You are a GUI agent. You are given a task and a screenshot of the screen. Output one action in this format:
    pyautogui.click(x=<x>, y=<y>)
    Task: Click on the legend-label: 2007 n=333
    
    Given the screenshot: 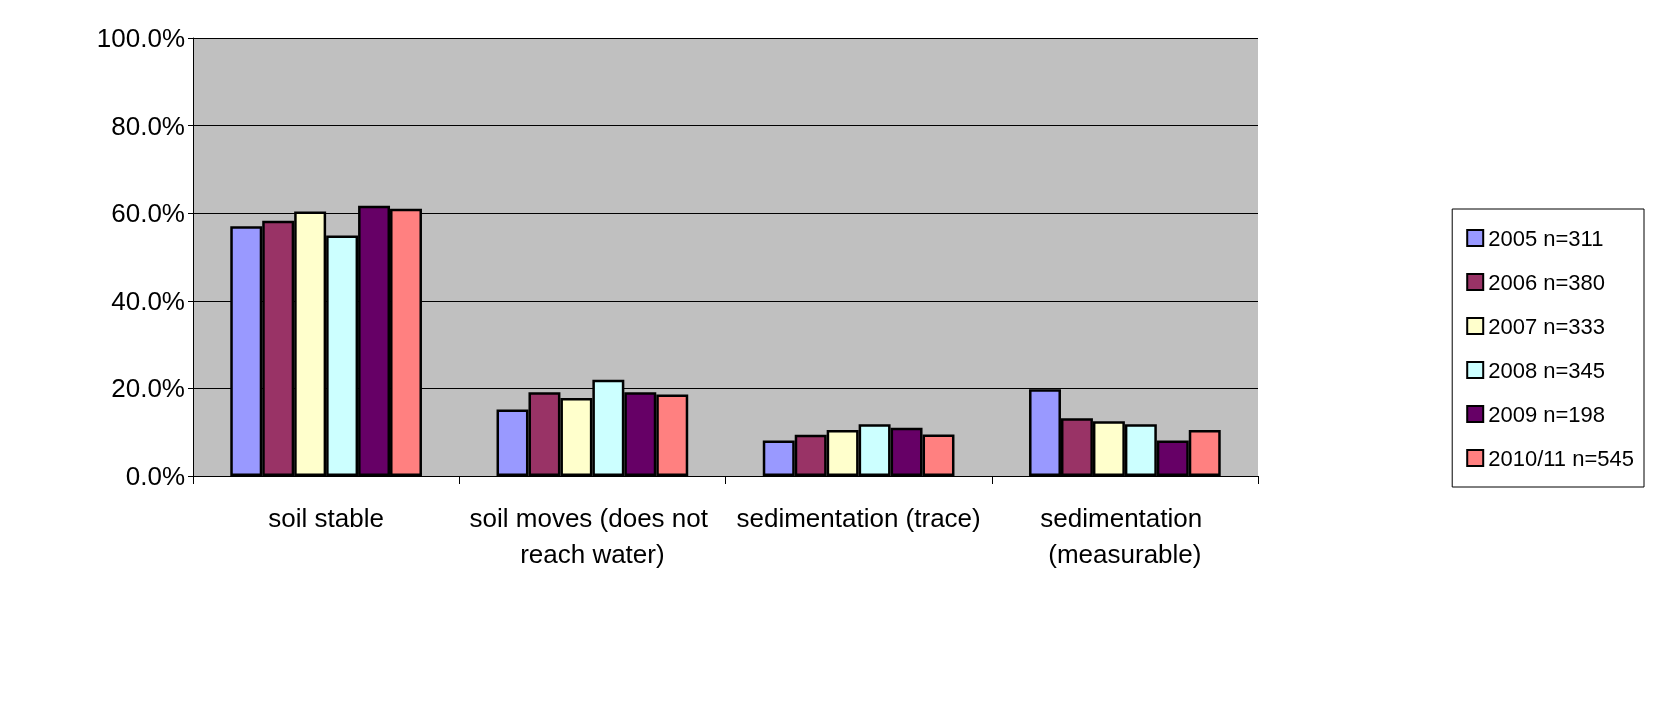 What is the action you would take?
    pyautogui.click(x=1547, y=326)
    